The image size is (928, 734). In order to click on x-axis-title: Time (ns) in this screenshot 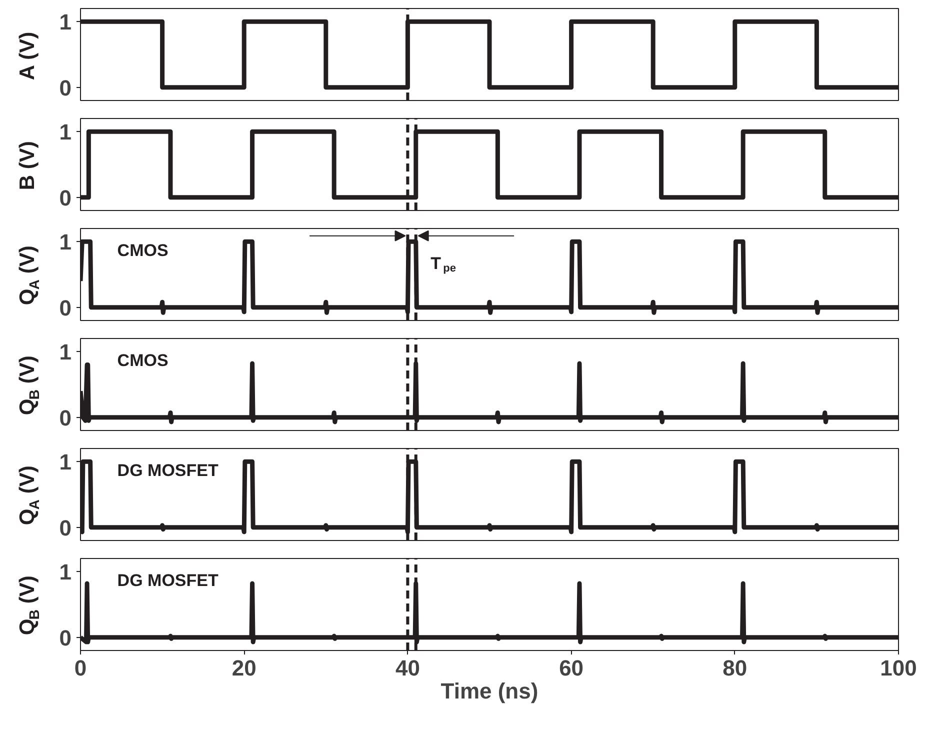, I will do `click(489, 691)`.